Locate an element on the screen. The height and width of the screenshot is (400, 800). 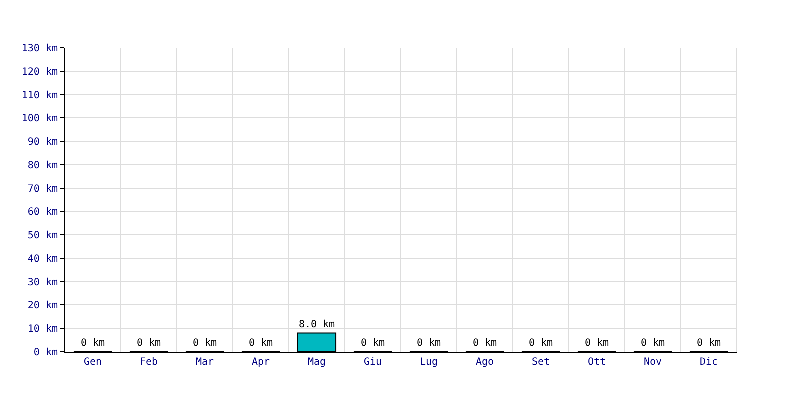
x-tick-label: Set is located at coordinates (541, 362).